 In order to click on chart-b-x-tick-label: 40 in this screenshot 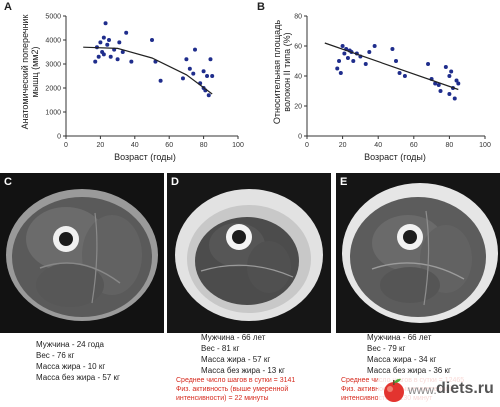, I will do `click(378, 145)`.